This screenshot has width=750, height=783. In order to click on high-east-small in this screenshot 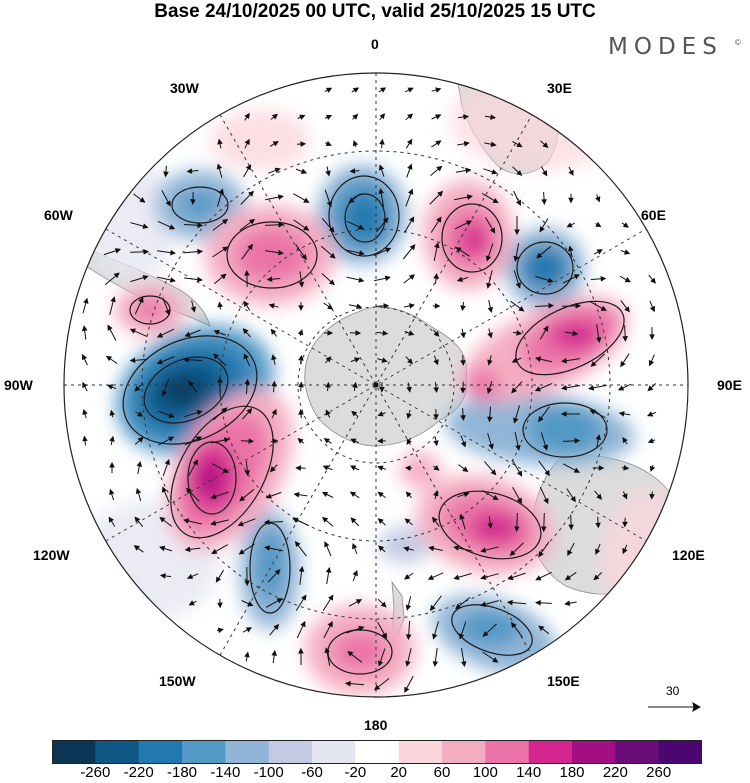, I will do `click(482, 385)`.